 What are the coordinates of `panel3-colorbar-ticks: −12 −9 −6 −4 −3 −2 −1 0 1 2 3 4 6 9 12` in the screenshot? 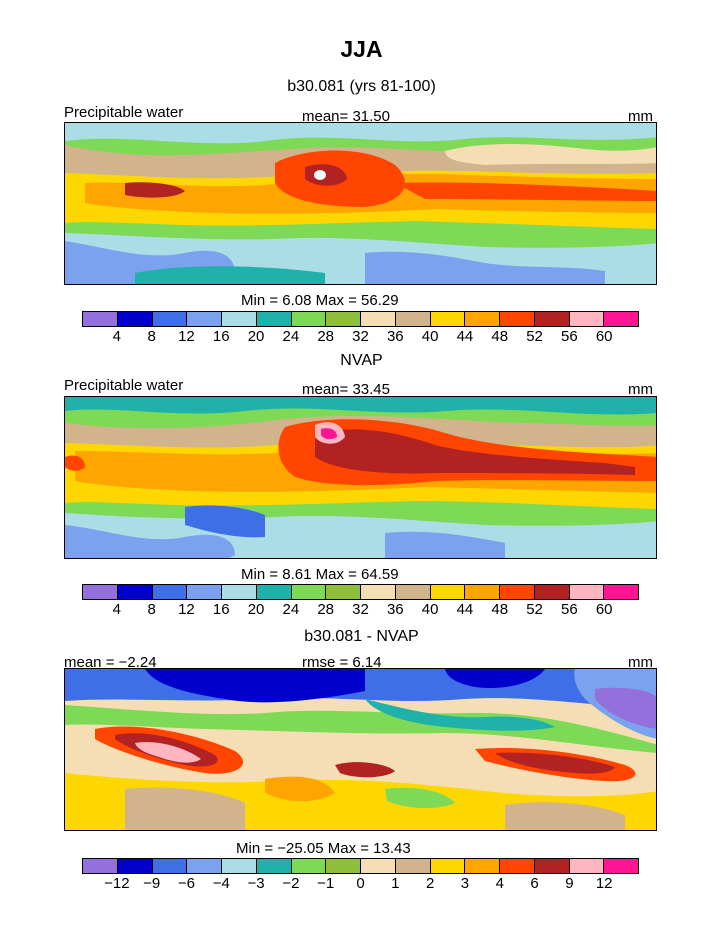 It's located at (360, 884).